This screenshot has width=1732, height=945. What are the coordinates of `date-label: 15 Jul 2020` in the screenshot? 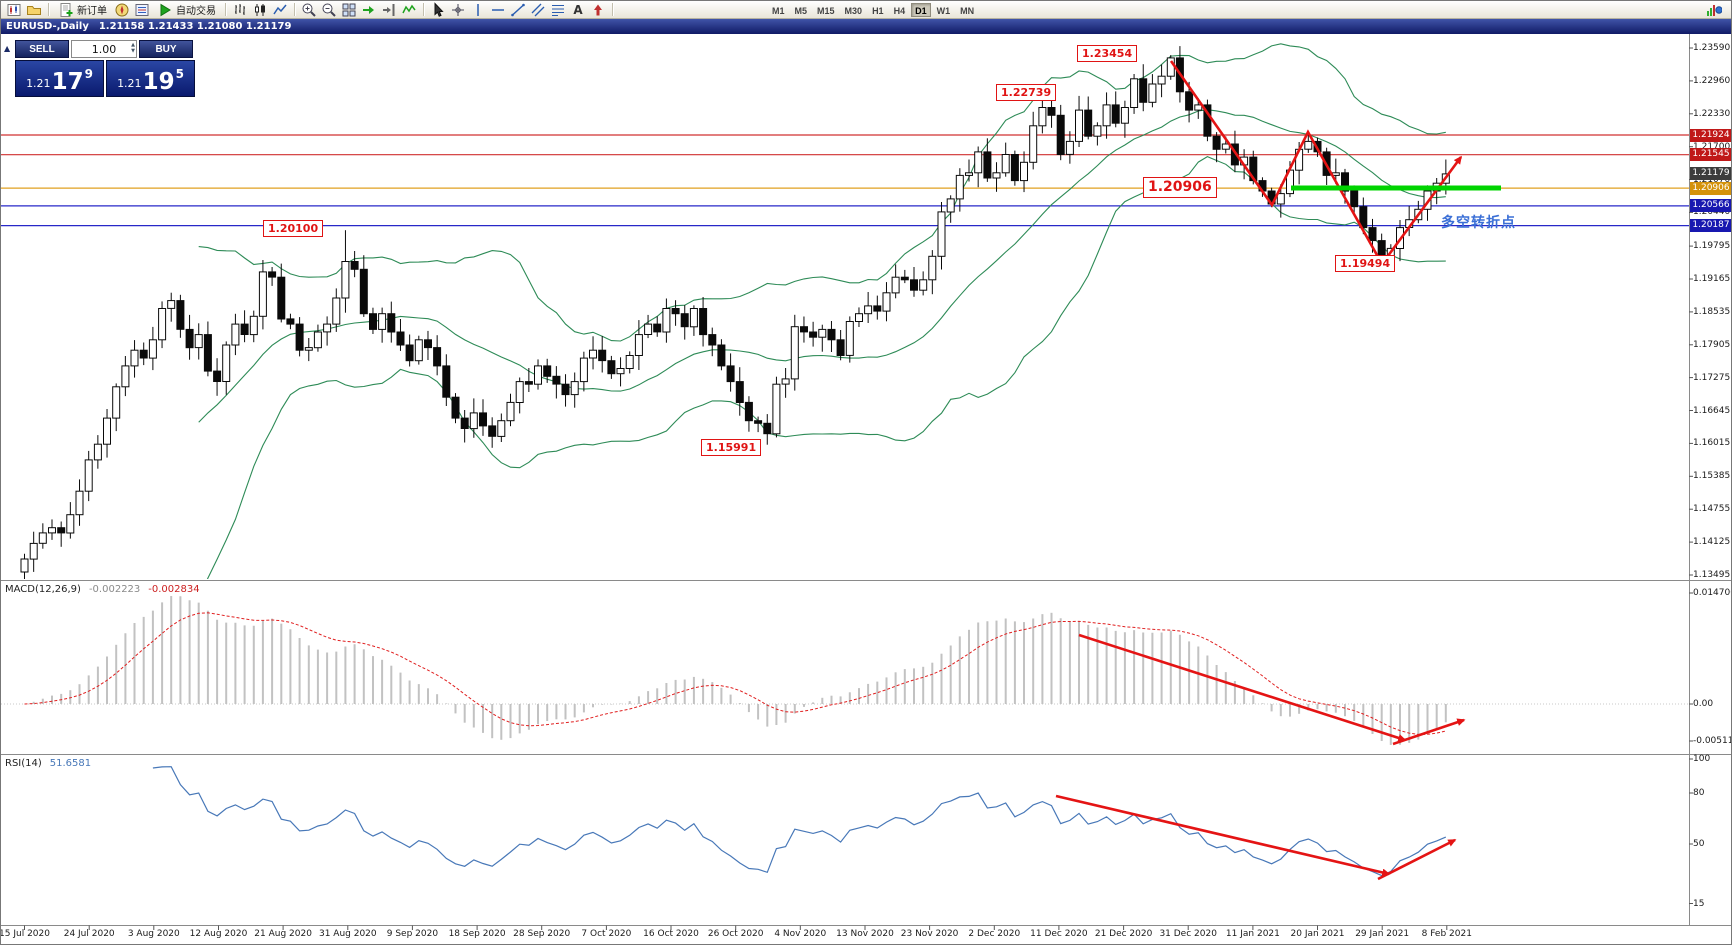 It's located at (25, 934).